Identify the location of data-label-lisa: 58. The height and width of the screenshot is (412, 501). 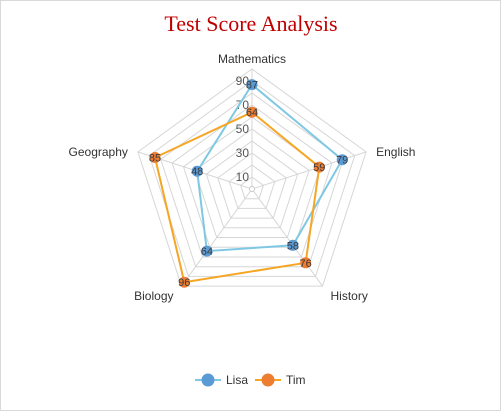
(293, 246).